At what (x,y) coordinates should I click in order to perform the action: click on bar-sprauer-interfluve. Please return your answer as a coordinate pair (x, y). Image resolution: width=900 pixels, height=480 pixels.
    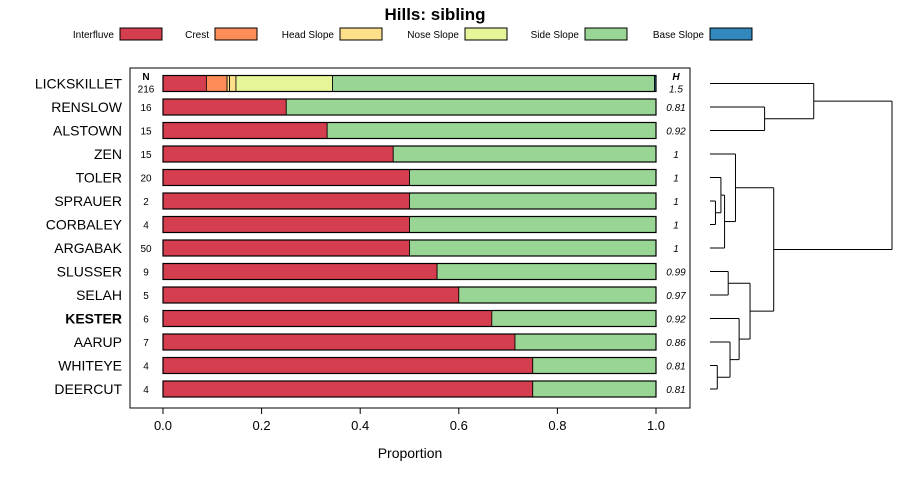
    Looking at the image, I should click on (286, 201).